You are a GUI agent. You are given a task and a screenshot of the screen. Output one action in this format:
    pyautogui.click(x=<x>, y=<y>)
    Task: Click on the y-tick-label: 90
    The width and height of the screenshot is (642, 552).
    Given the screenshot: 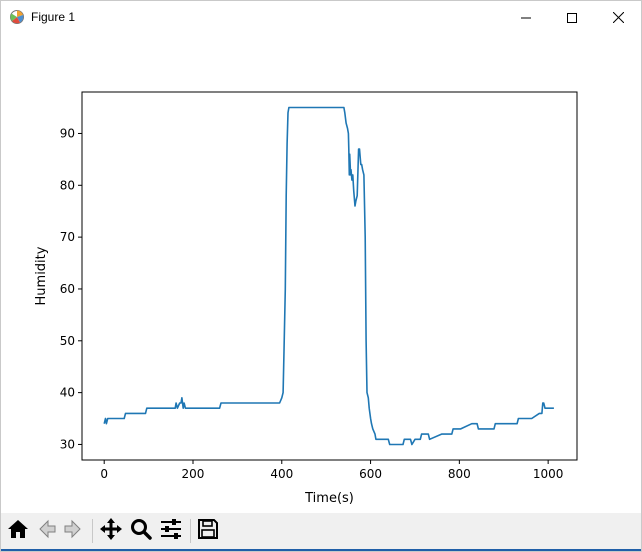 What is the action you would take?
    pyautogui.click(x=67, y=133)
    